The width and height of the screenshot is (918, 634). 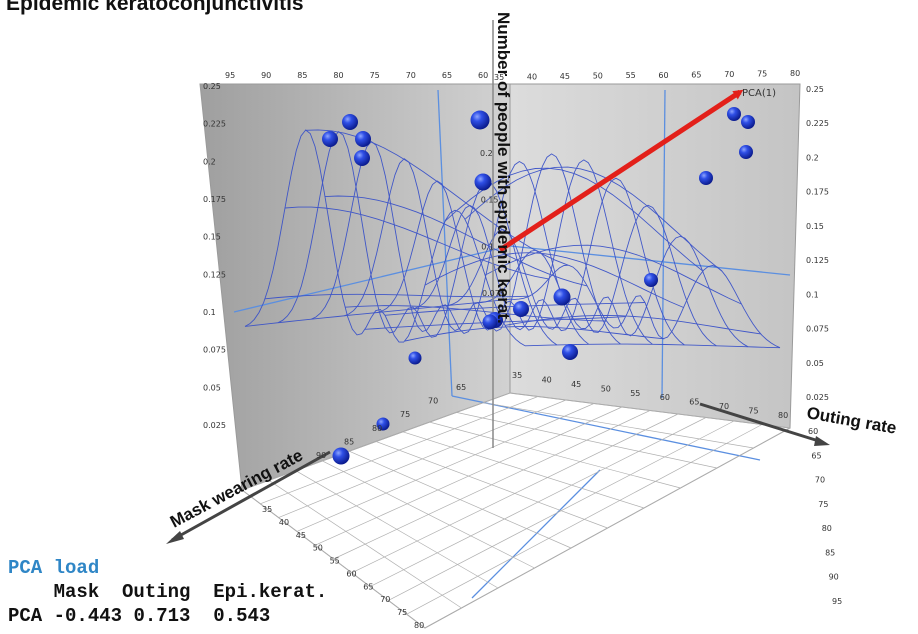 I want to click on floor-front-tick: 75, so click(x=402, y=612).